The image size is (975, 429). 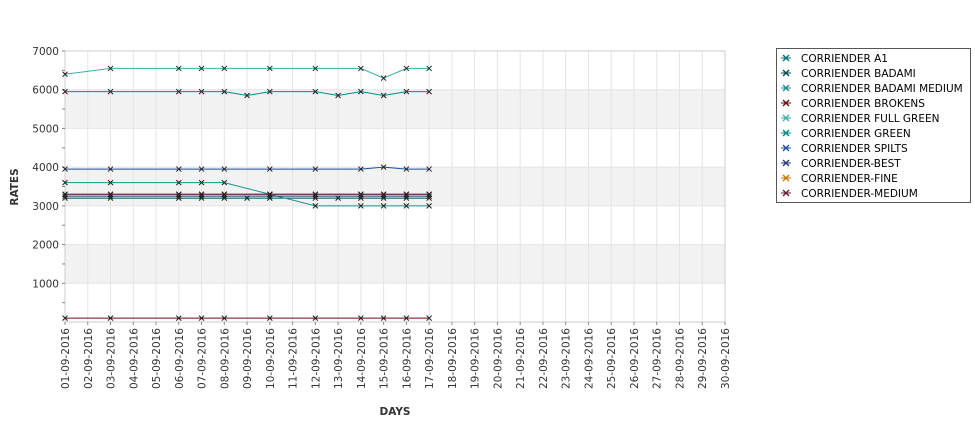 I want to click on x-tick-label: 17-09-2016, so click(x=430, y=358).